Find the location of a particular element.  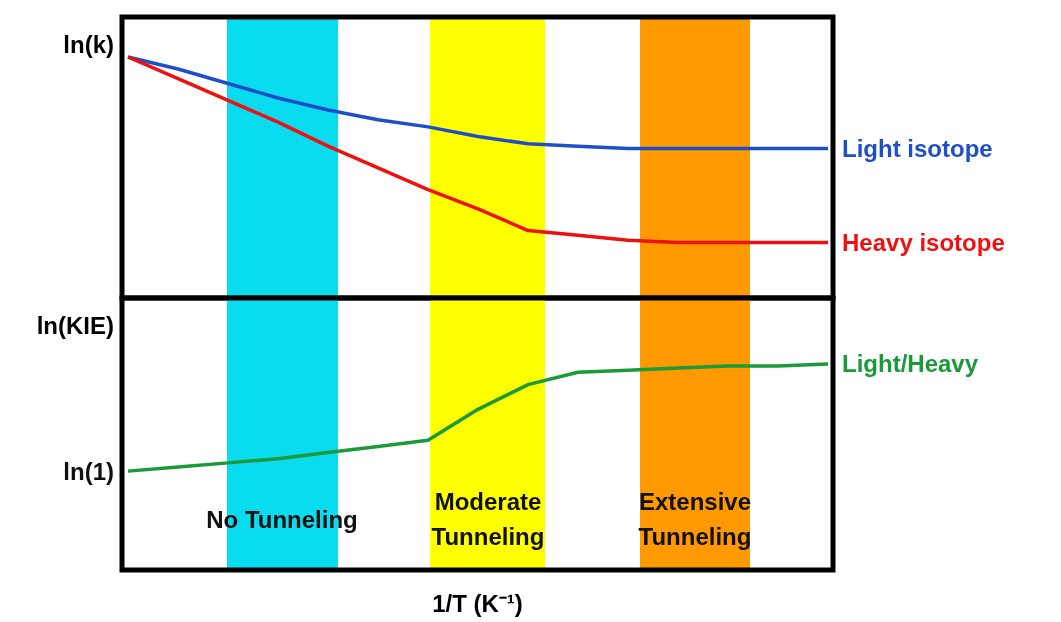

y-axis-title: ln(k) is located at coordinates (88, 44).